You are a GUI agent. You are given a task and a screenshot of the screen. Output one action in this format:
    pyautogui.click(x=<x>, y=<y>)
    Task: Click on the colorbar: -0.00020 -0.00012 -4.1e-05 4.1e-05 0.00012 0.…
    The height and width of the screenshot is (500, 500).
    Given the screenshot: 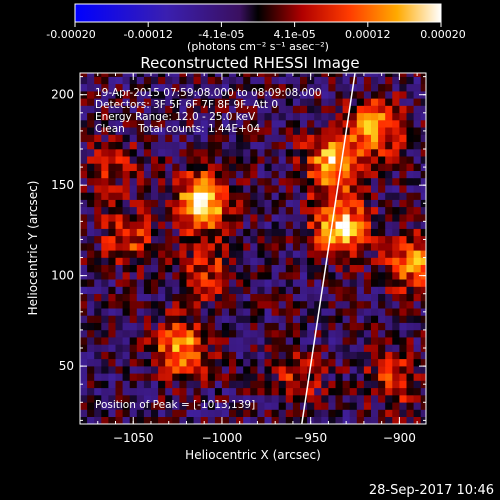 What is the action you would take?
    pyautogui.click(x=256, y=28)
    